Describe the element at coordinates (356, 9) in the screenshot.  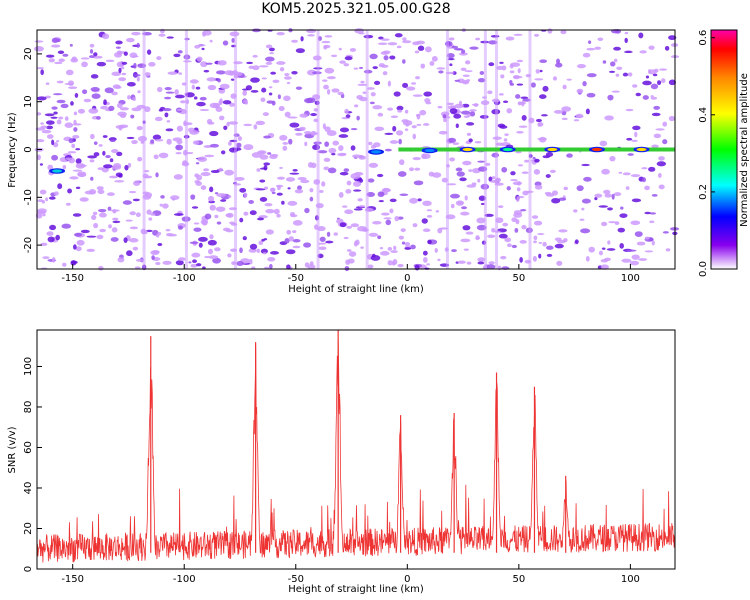
I see `figure-title: KOM5.2025.321.05.00.G28` at that location.